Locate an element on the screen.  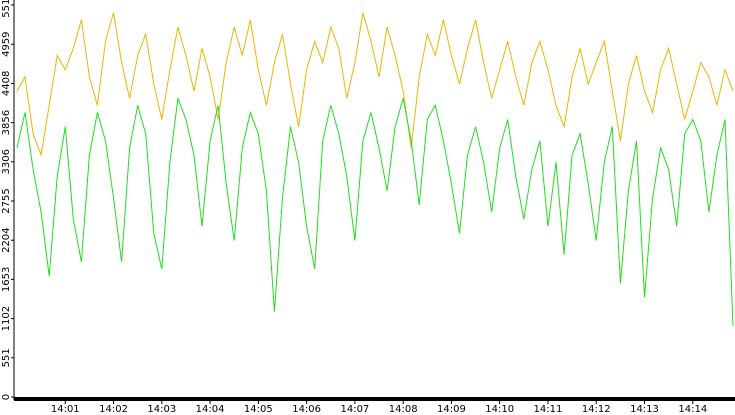
y-tick-label: 2204 is located at coordinates (6, 239).